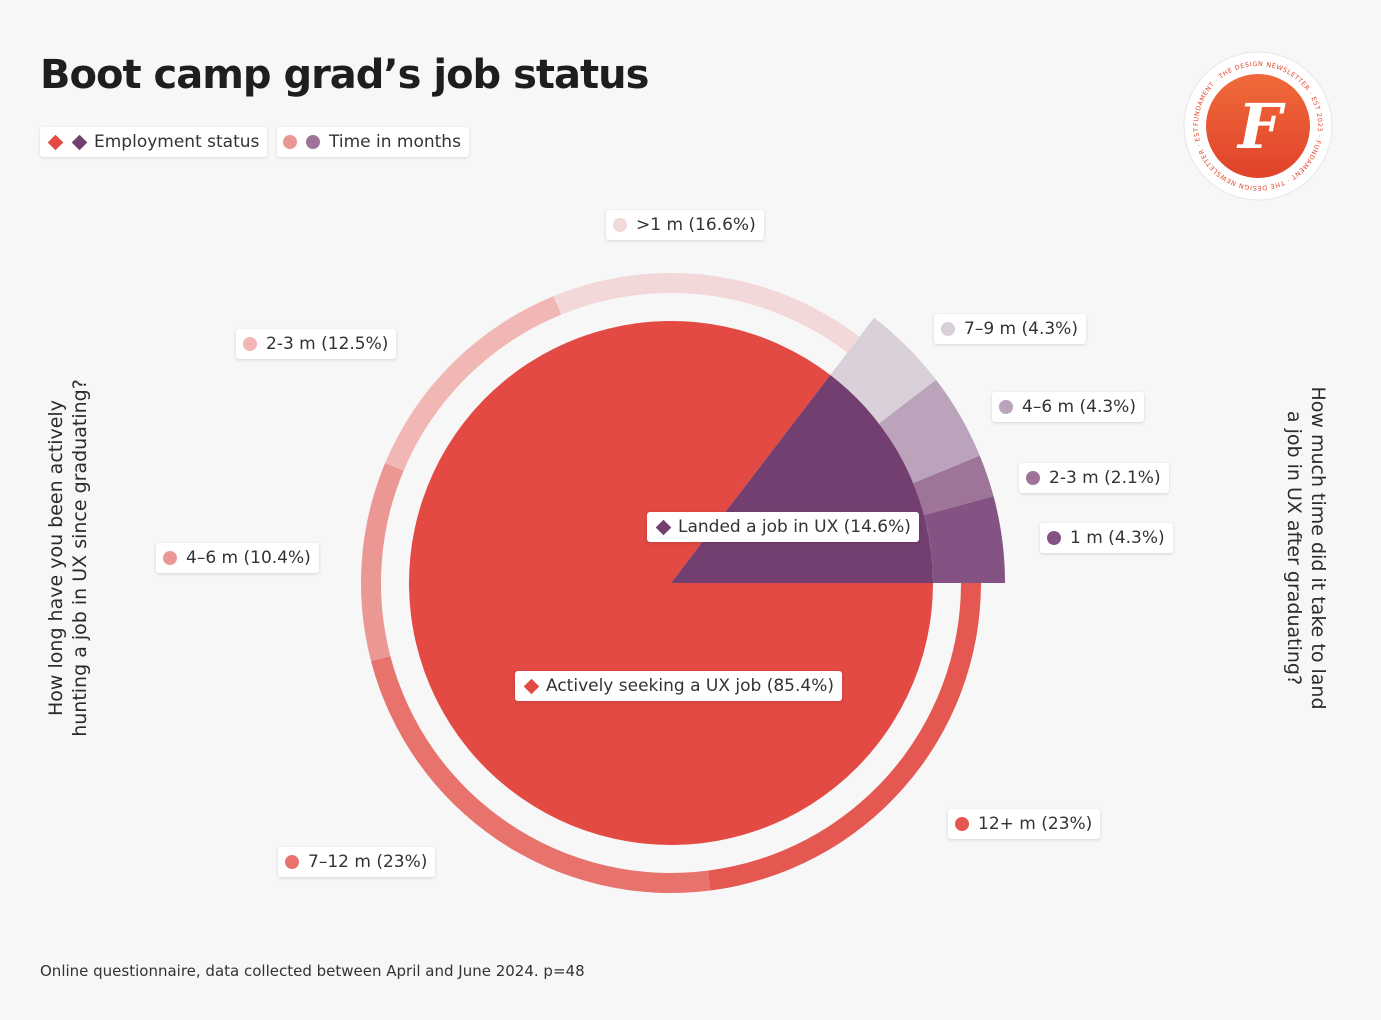 The height and width of the screenshot is (1020, 1381). I want to click on label-seeking-7-12: 7–12 m (23%), so click(357, 862).